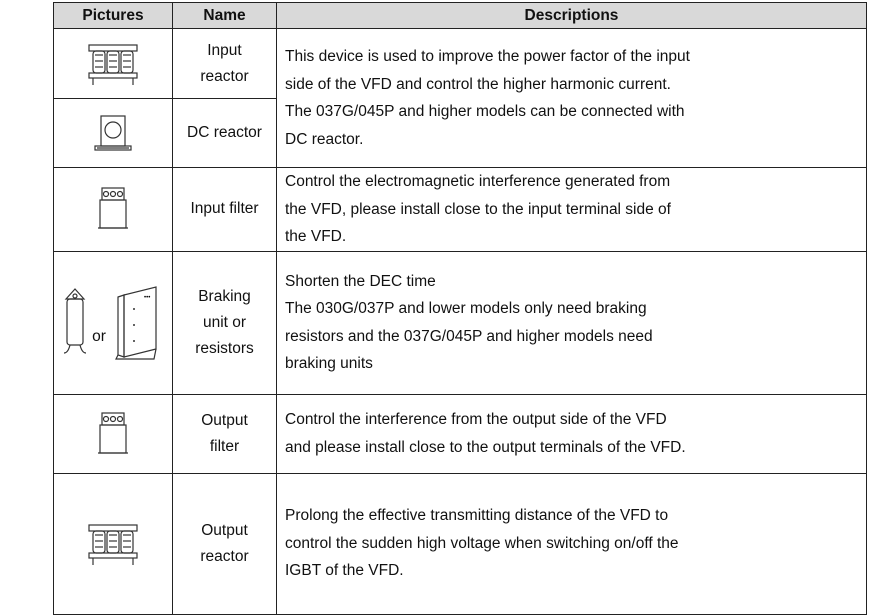 Image resolution: width=869 pixels, height=616 pixels. I want to click on header-cell: Descriptions, so click(571, 15).